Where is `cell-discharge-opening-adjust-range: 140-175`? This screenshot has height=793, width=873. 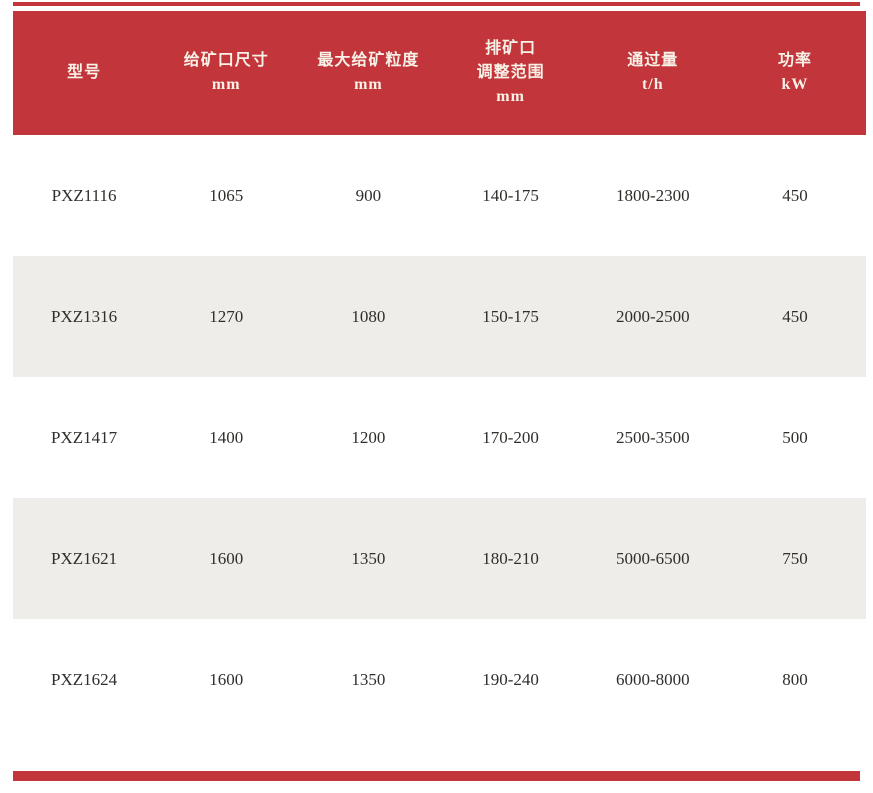
cell-discharge-opening-adjust-range: 140-175 is located at coordinates (510, 195).